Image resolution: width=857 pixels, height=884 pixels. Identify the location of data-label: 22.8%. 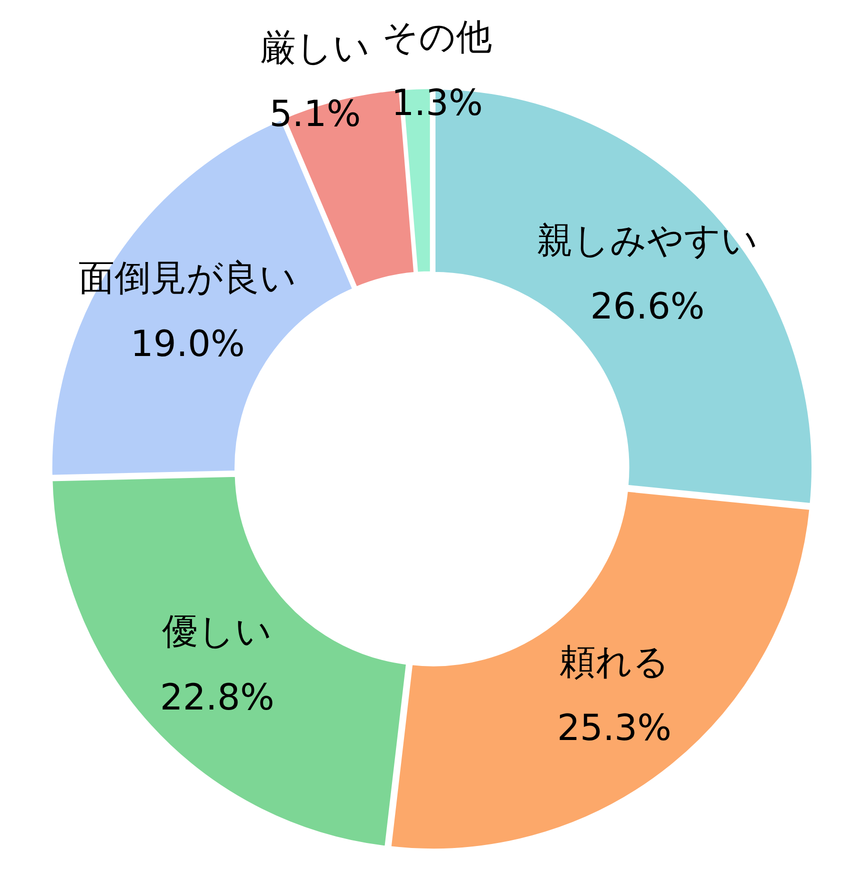
(217, 697).